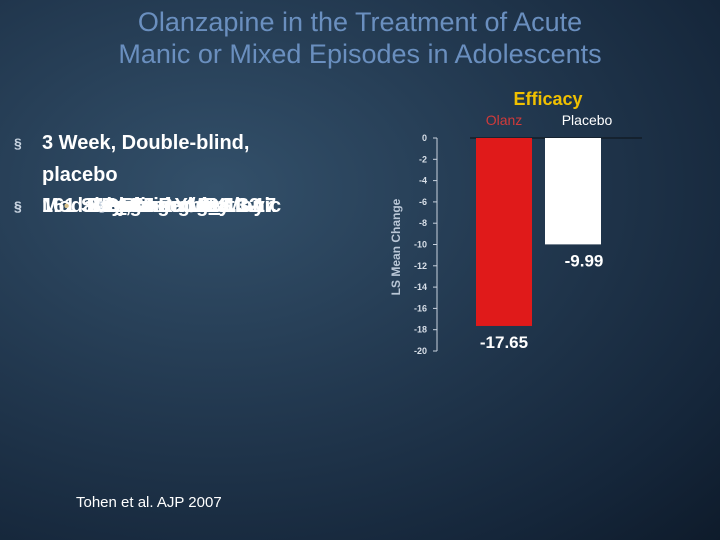  I want to click on bullet-text: BP I, Mixed or Manic, so click(184, 206).